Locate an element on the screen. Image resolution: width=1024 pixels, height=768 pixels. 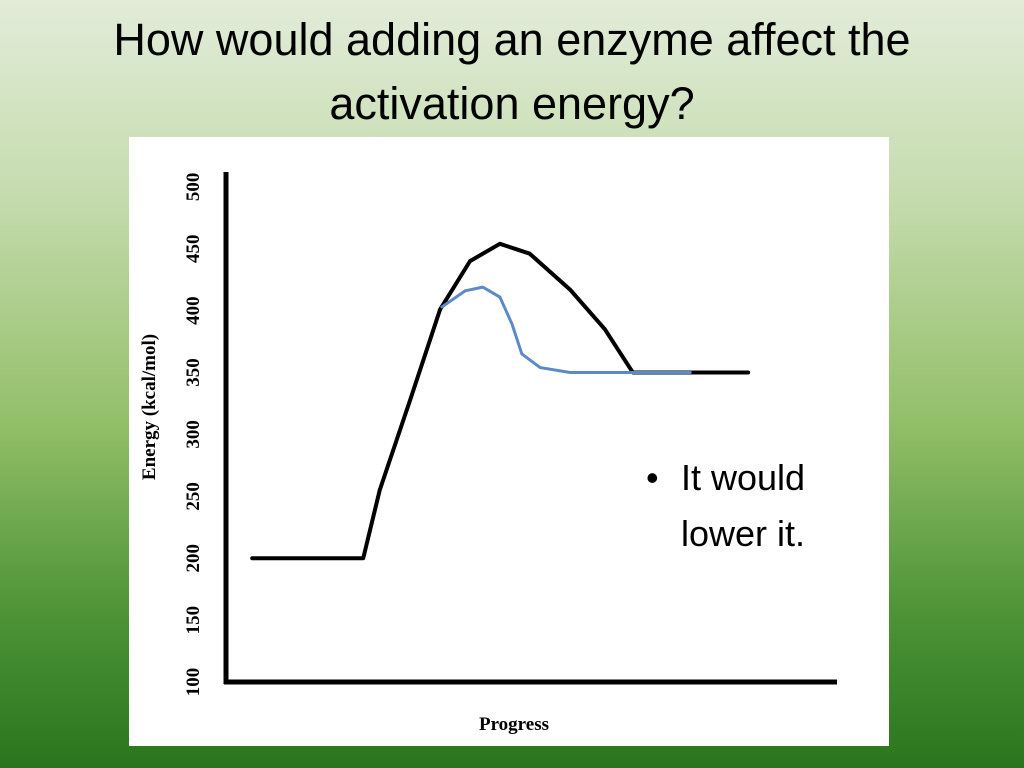
y-tick-label: 200 is located at coordinates (193, 558).